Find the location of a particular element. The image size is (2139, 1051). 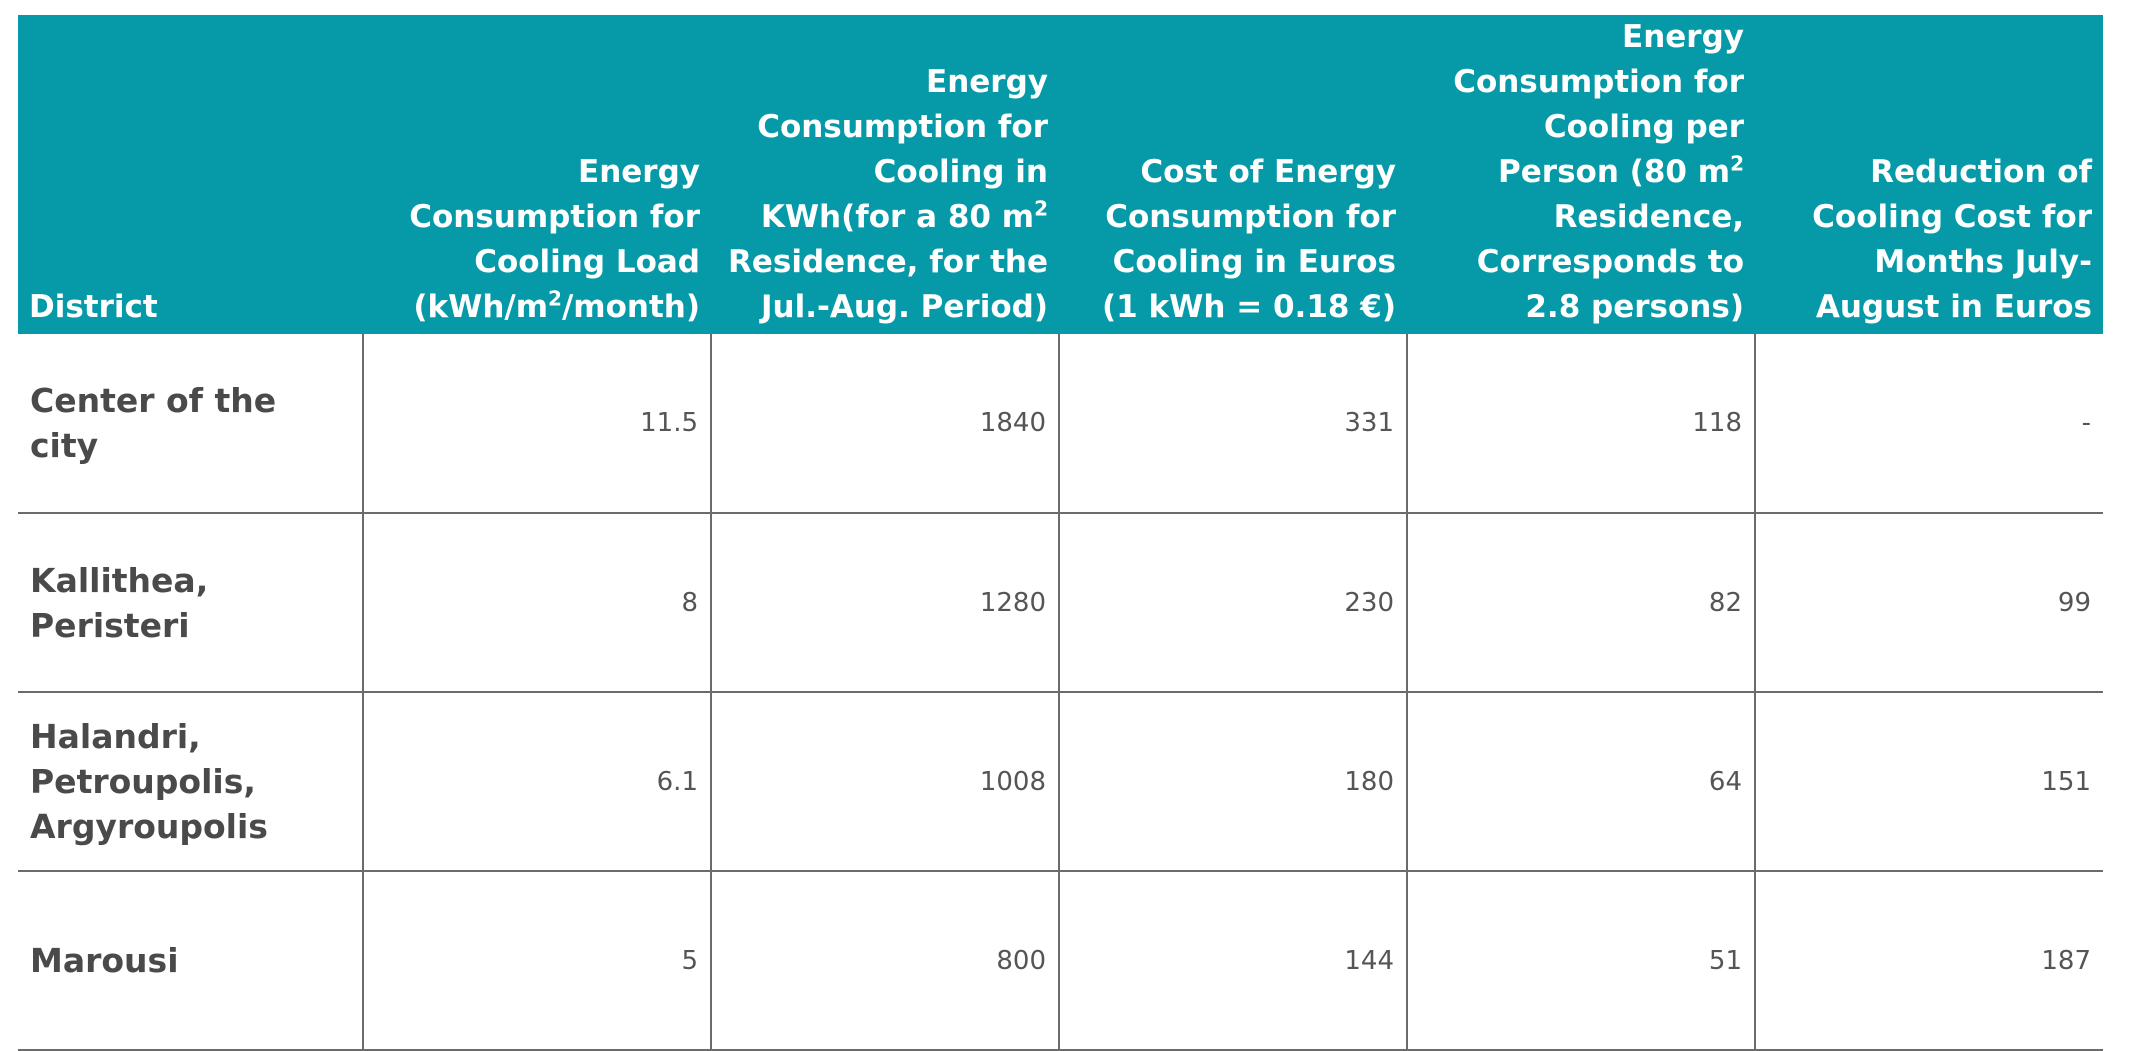

kwh-cell: 800 is located at coordinates (884, 961).